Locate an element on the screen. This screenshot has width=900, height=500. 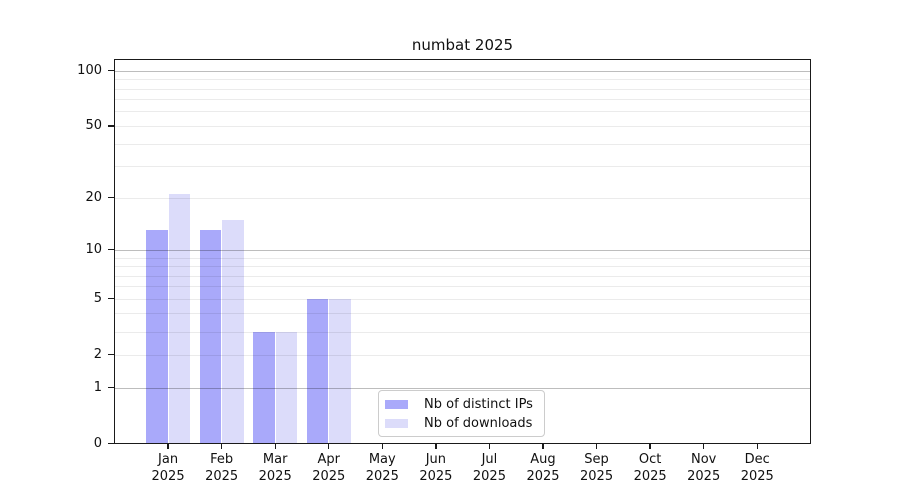
legend-label-downloads: Nb of downloads is located at coordinates (478, 423).